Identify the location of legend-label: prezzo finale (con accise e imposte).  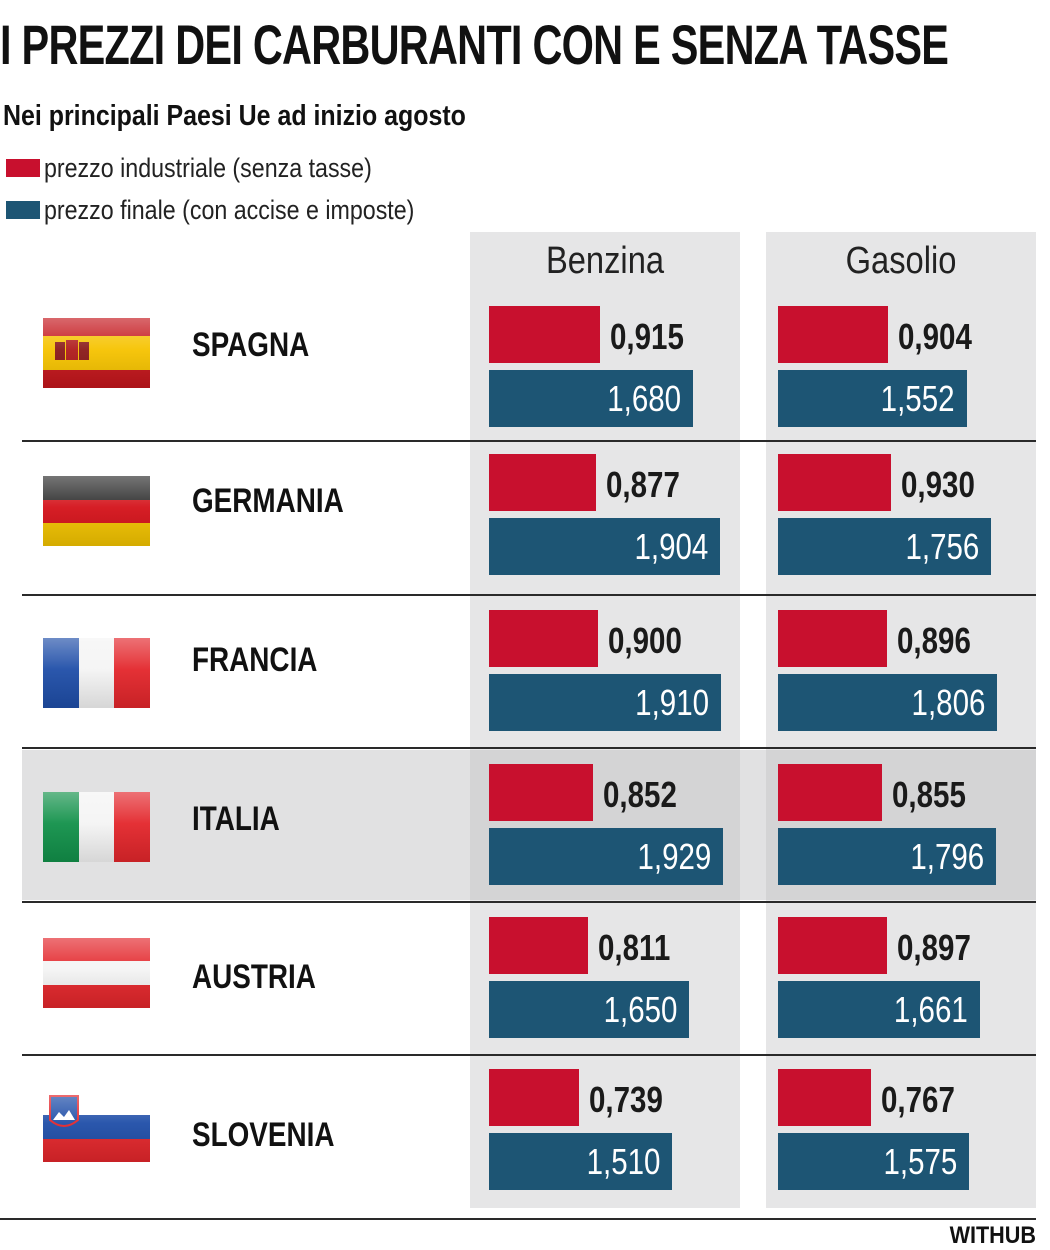
(229, 209).